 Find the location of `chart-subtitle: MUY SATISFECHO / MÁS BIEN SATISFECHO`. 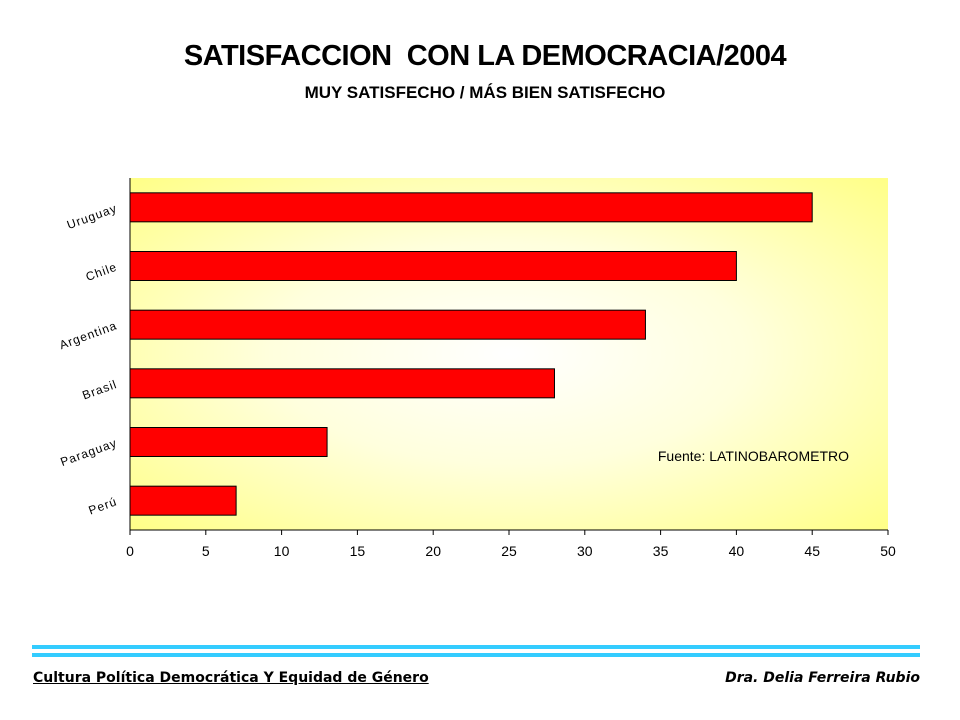

chart-subtitle: MUY SATISFECHO / MÁS BIEN SATISFECHO is located at coordinates (485, 92).